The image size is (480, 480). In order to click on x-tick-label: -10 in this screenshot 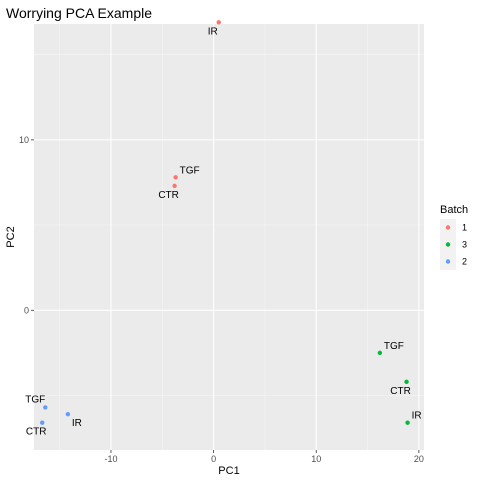, I will do `click(110, 459)`.